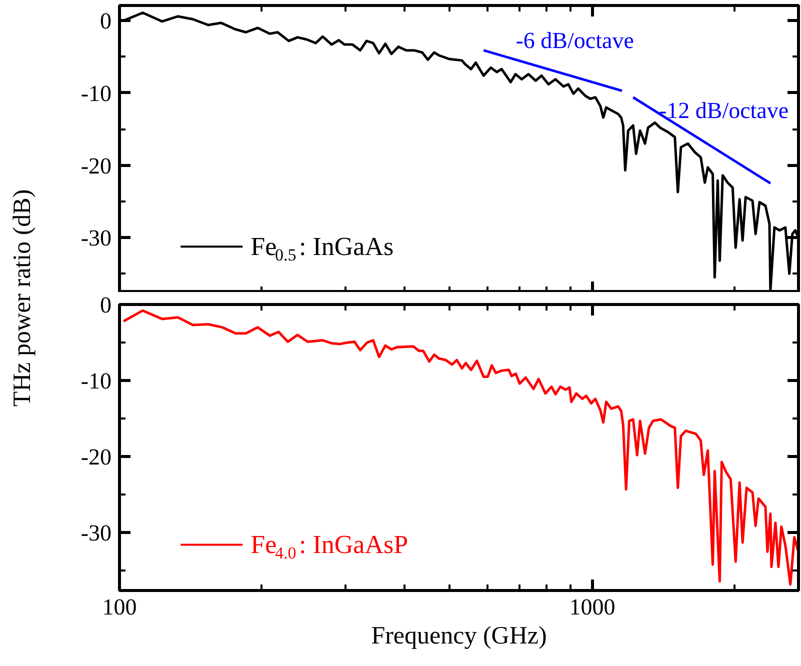 This screenshot has width=801, height=666. What do you see at coordinates (22, 298) in the screenshot?
I see `y-axis-title: THz power ratio (dB)` at bounding box center [22, 298].